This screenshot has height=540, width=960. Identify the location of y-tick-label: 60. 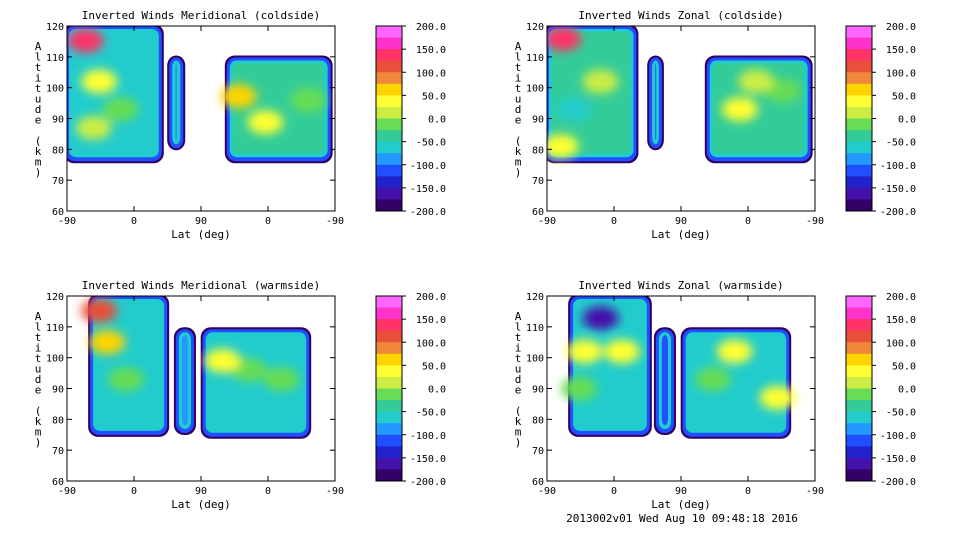
(538, 482).